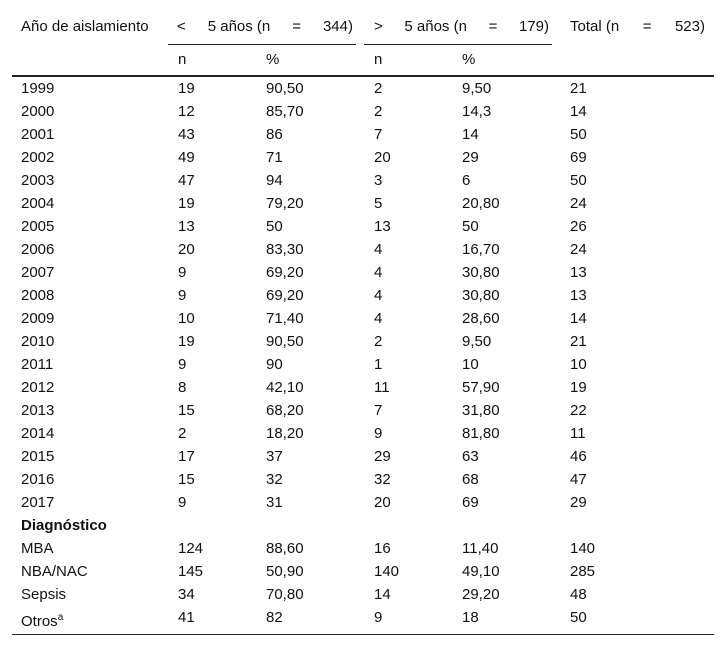  I want to click on header-cell: Año de aislamiento, so click(85, 26).